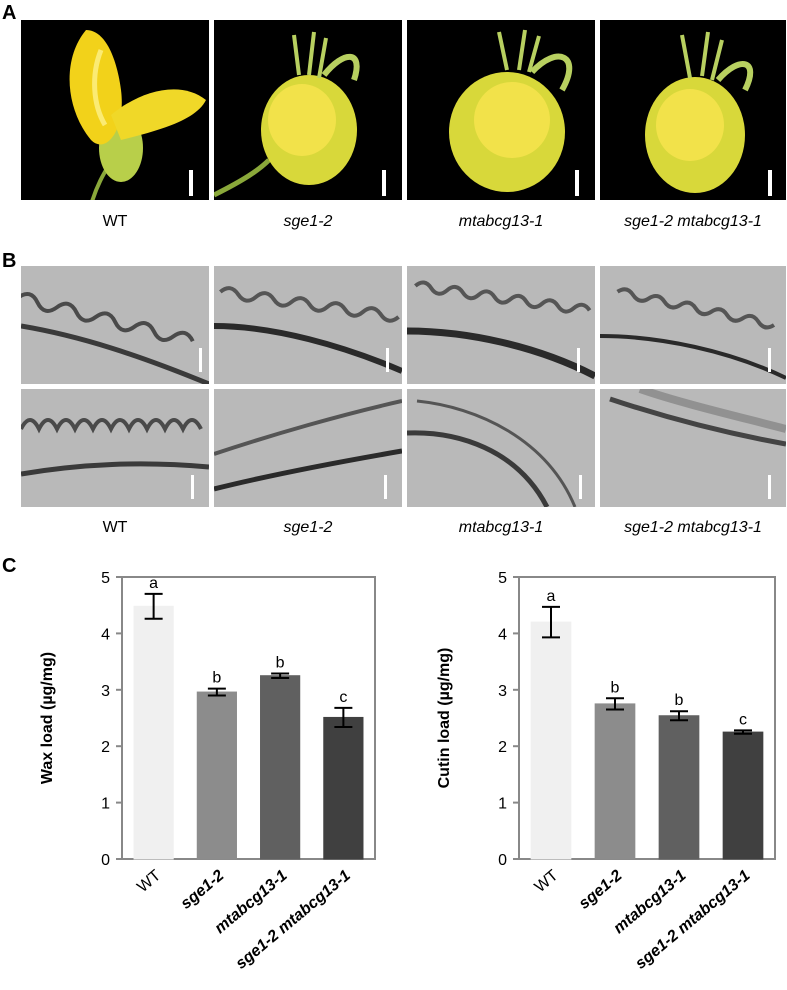 This screenshot has height=990, width=787. What do you see at coordinates (501, 325) in the screenshot?
I see `tem-image-mtabcg13-1-top` at bounding box center [501, 325].